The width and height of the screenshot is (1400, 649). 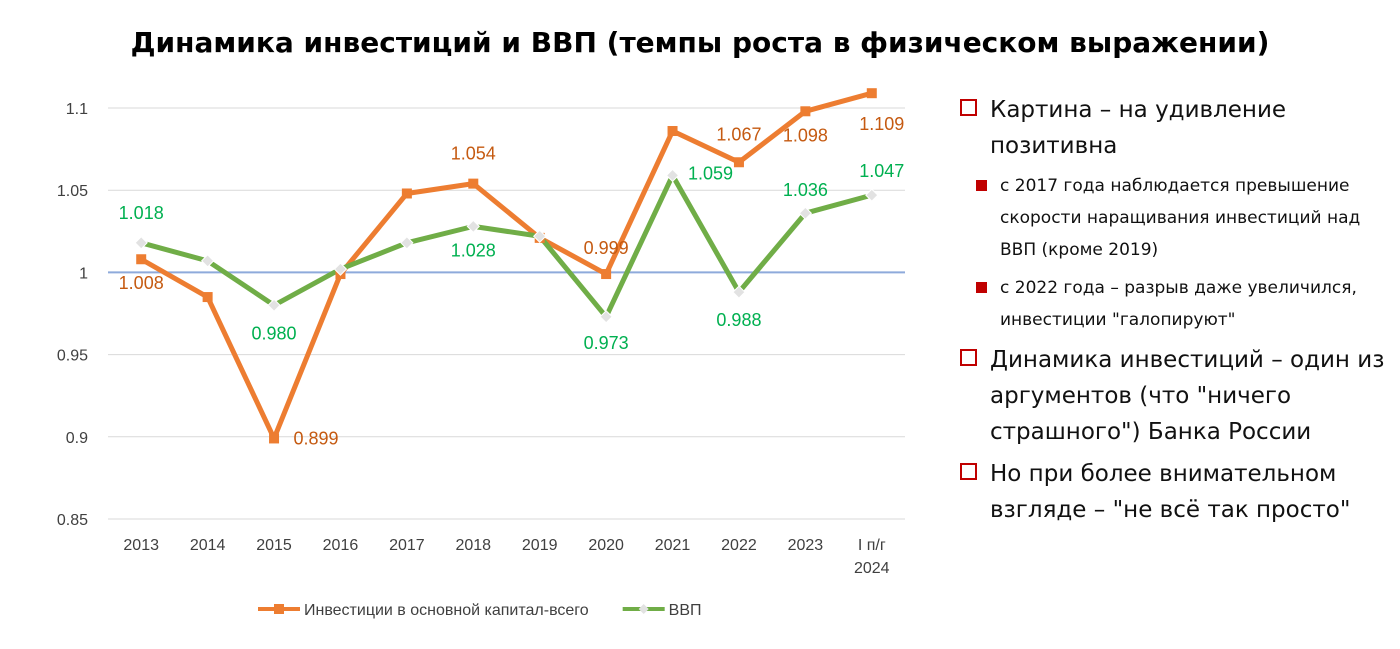 What do you see at coordinates (606, 343) in the screenshot?
I see `data-label: 0.973` at bounding box center [606, 343].